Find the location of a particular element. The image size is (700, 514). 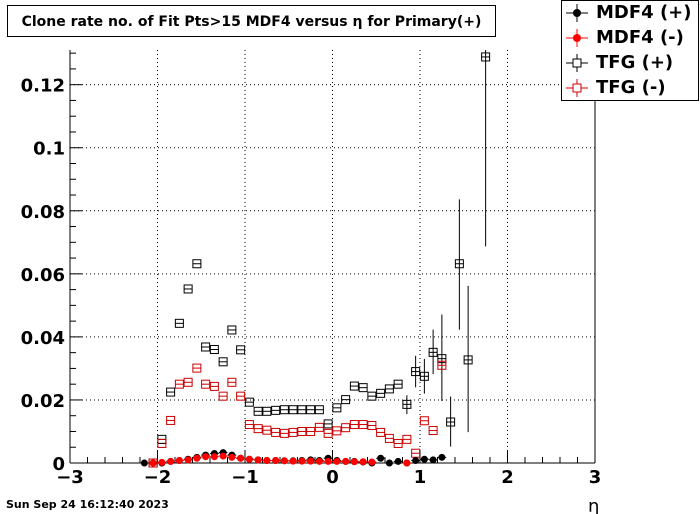

x-tick-label: 1 is located at coordinates (420, 477).